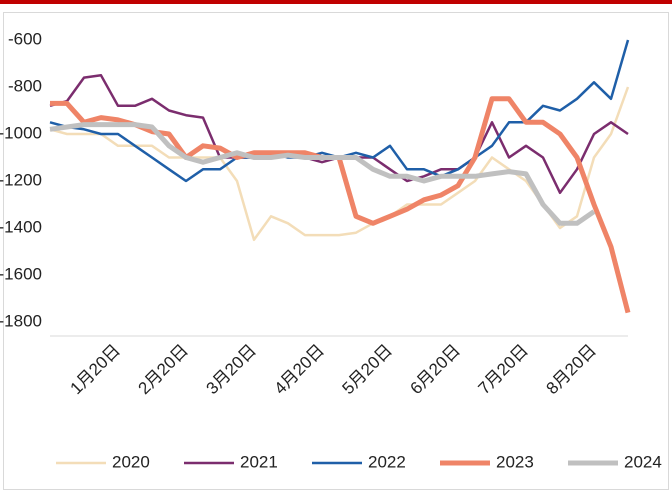  I want to click on top-bar, so click(336, 2).